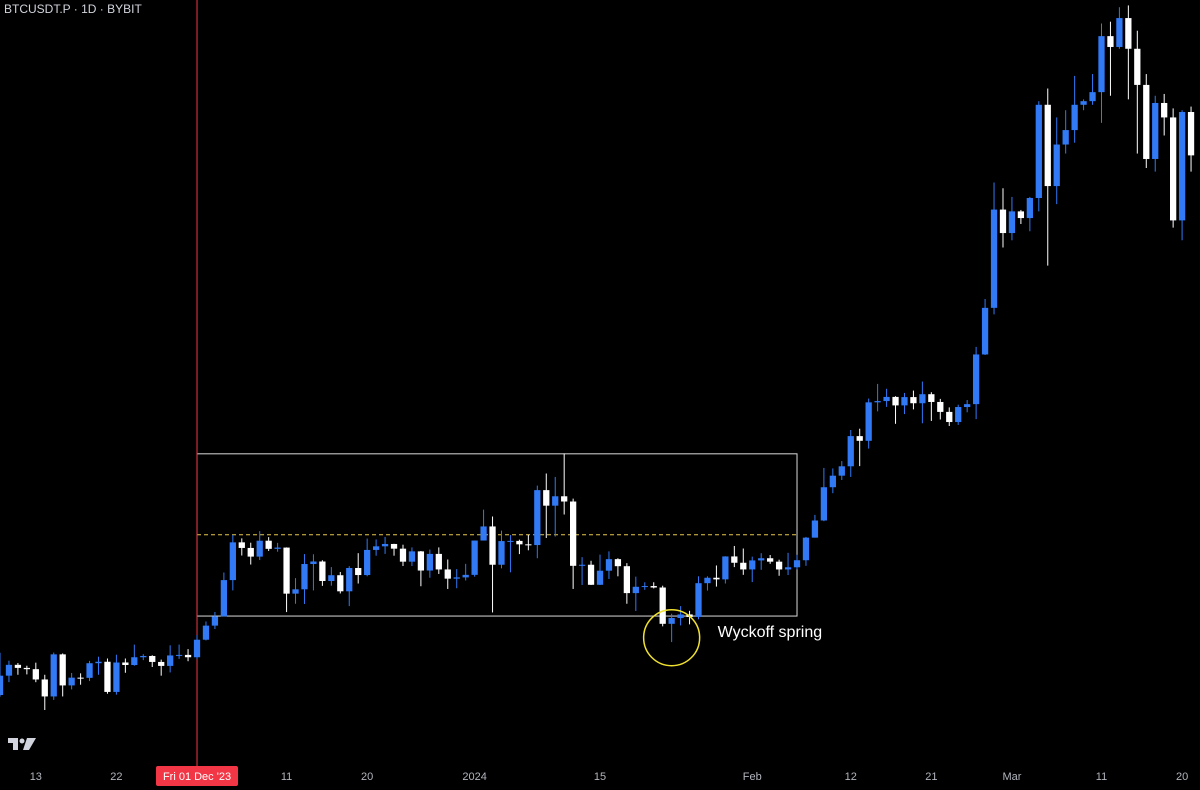 This screenshot has height=790, width=1200. I want to click on x-tick-label: 12, so click(851, 777).